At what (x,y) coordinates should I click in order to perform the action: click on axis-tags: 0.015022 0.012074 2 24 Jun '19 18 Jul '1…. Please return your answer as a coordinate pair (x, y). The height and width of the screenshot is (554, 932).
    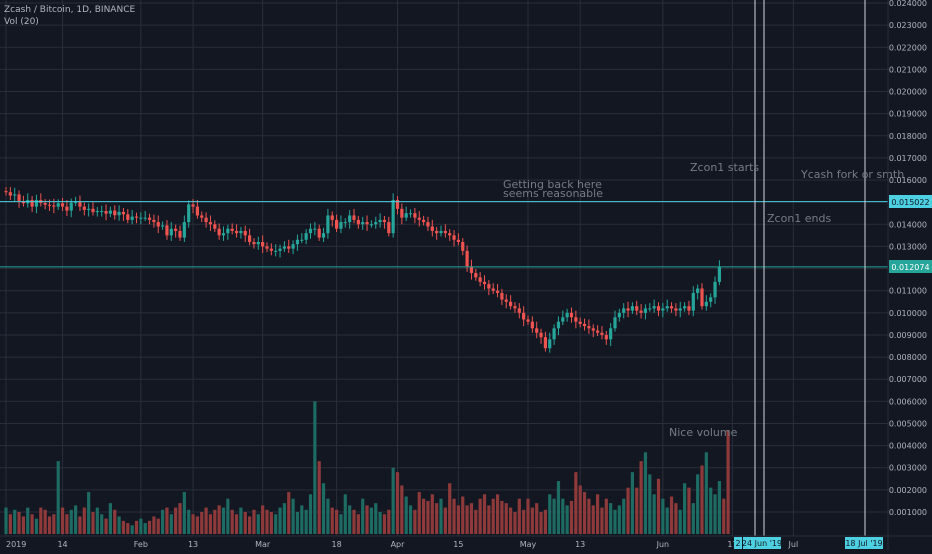
    Looking at the image, I should click on (833, 372).